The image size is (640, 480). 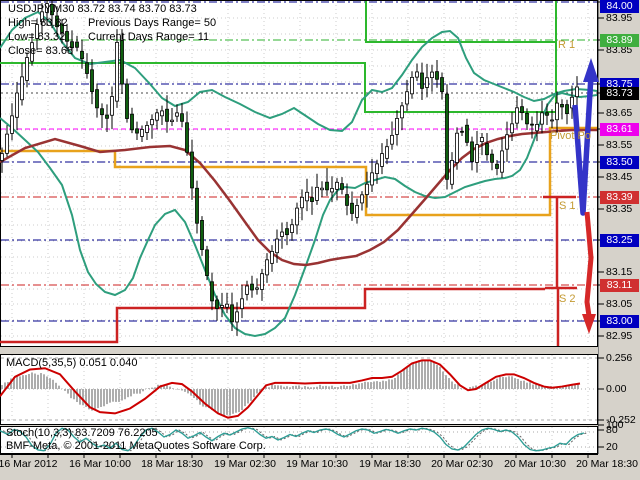 What do you see at coordinates (41, 51) in the screenshot?
I see `day-close-label: Close= 83.68` at bounding box center [41, 51].